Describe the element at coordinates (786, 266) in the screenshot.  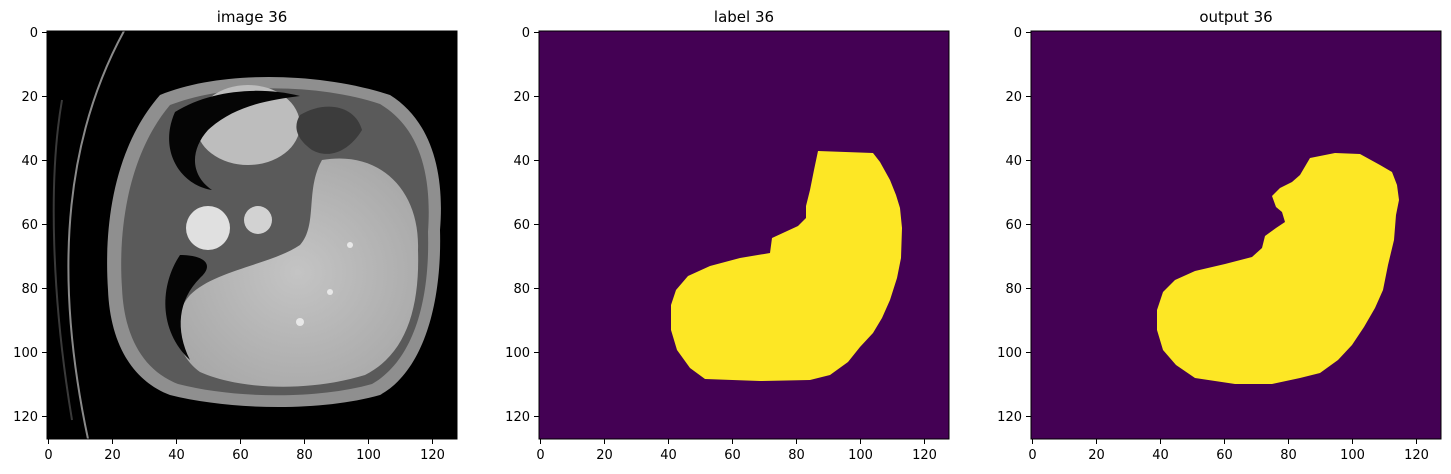
I see `segmentation-mask-label` at that location.